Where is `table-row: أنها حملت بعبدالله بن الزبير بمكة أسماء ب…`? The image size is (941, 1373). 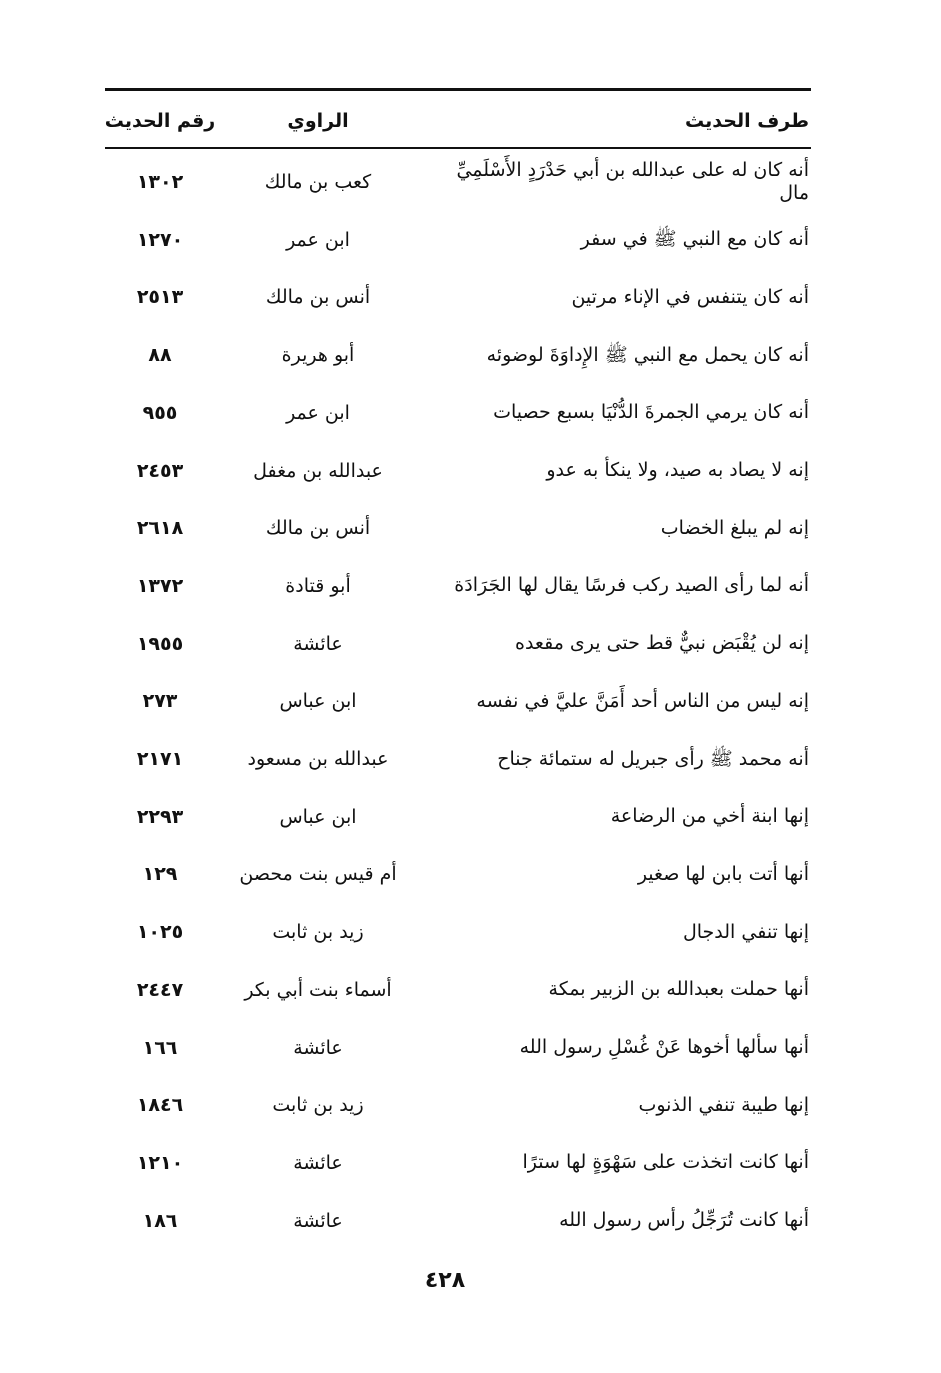
table-row: أنها حملت بعبدالله بن الزبير بمكة أسماء ب… is located at coordinates (458, 990).